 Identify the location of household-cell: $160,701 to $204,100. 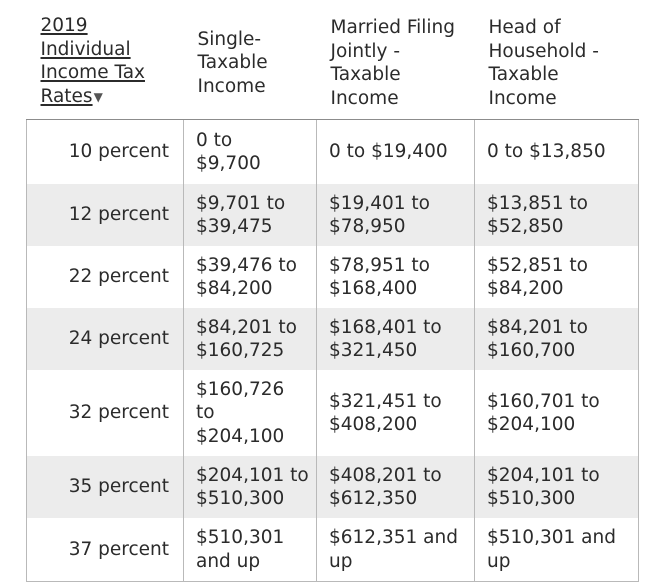
(556, 413).